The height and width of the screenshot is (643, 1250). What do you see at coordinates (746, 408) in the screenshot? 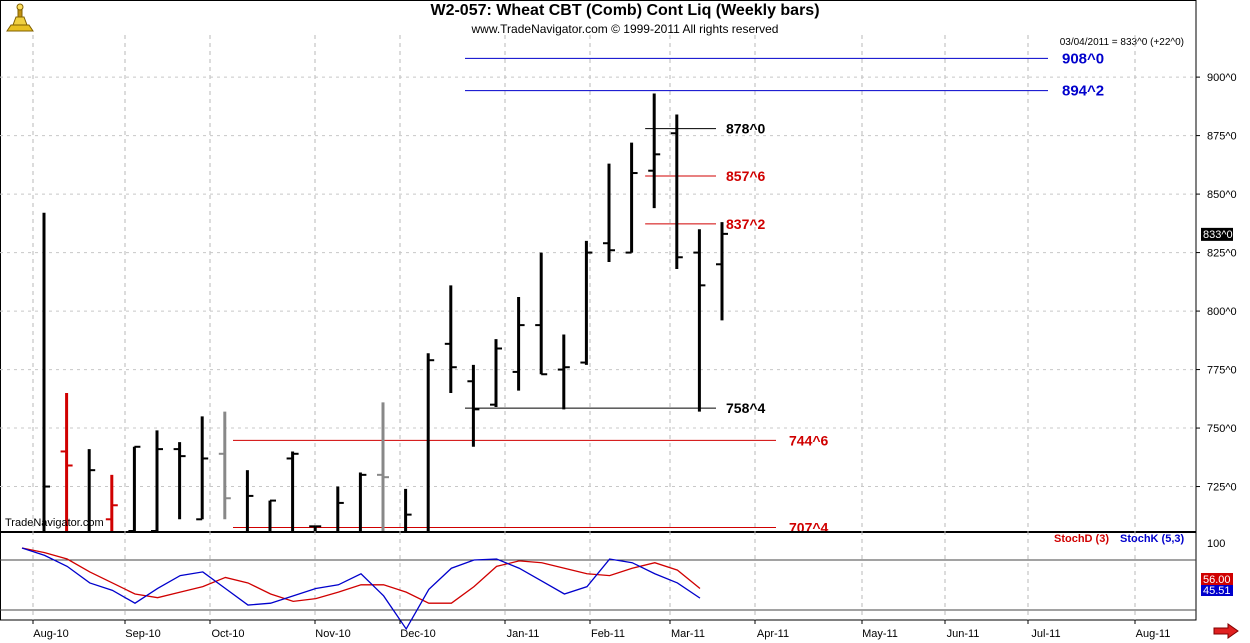
I see `level-label: 758^4` at bounding box center [746, 408].